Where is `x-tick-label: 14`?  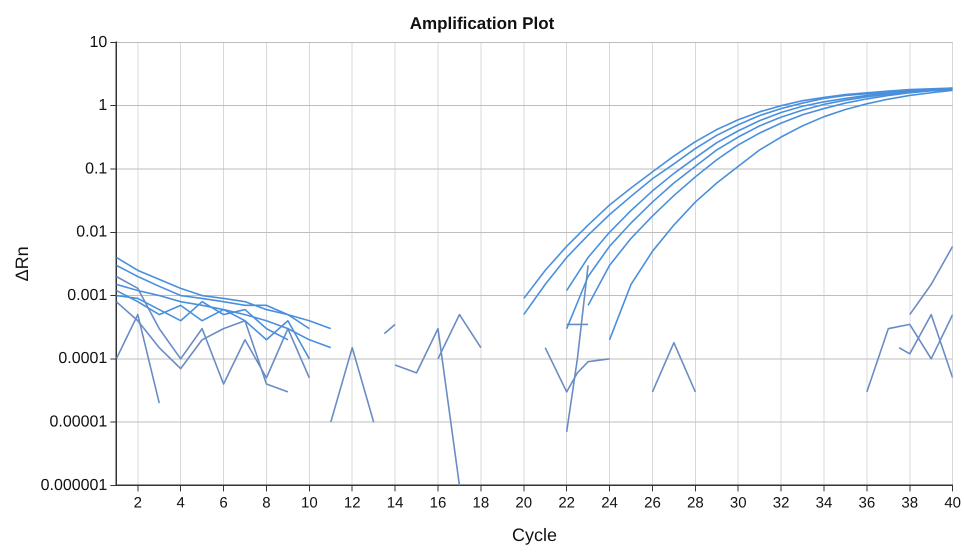 x-tick-label: 14 is located at coordinates (395, 503).